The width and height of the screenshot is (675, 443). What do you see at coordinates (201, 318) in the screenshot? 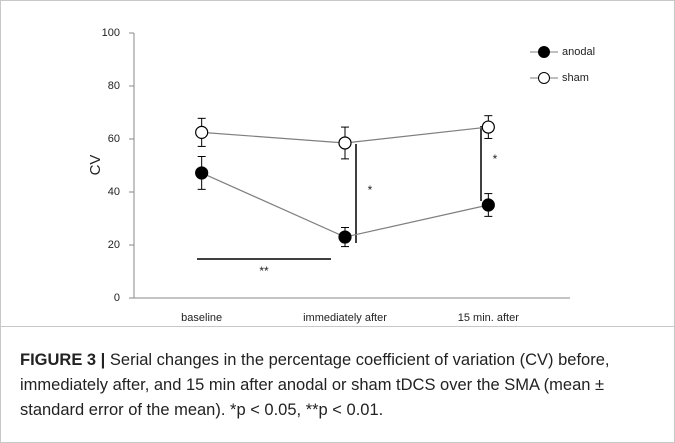
I see `x-tick-label: baseline` at bounding box center [201, 318].